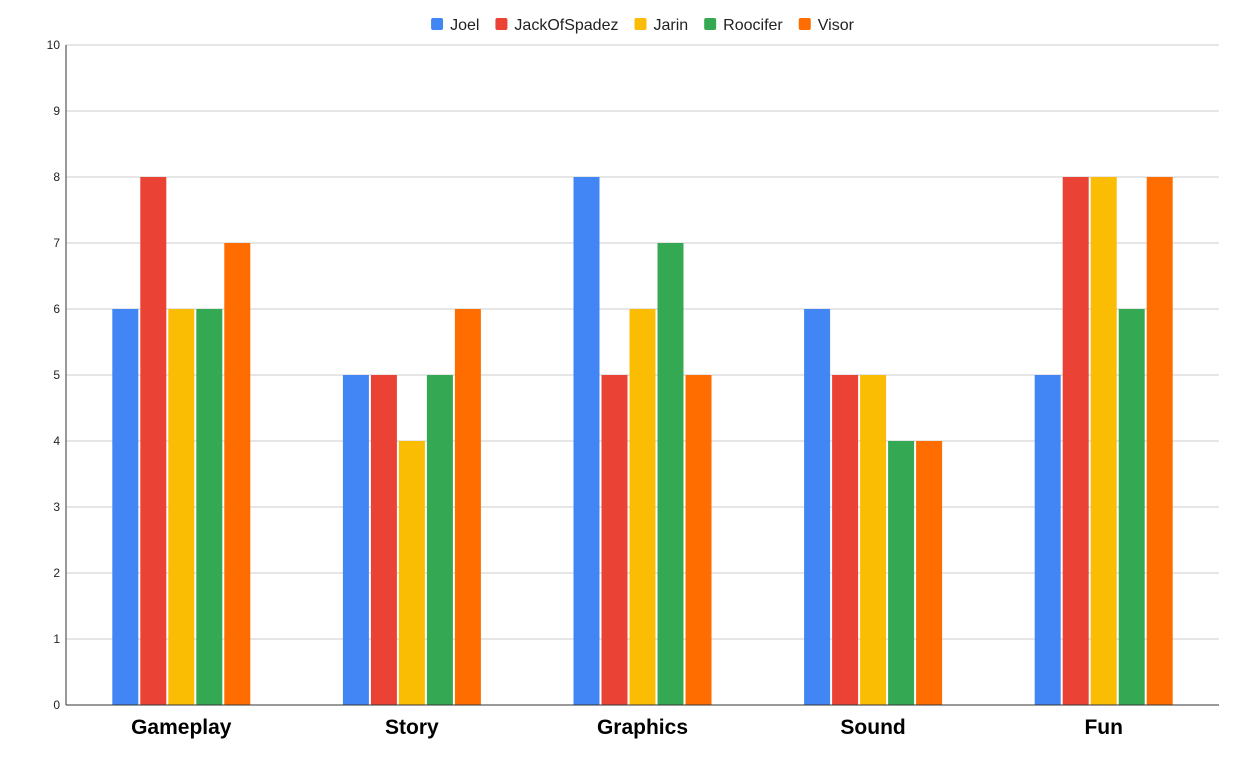  What do you see at coordinates (125, 507) in the screenshot?
I see `bar-gameplay-joel` at bounding box center [125, 507].